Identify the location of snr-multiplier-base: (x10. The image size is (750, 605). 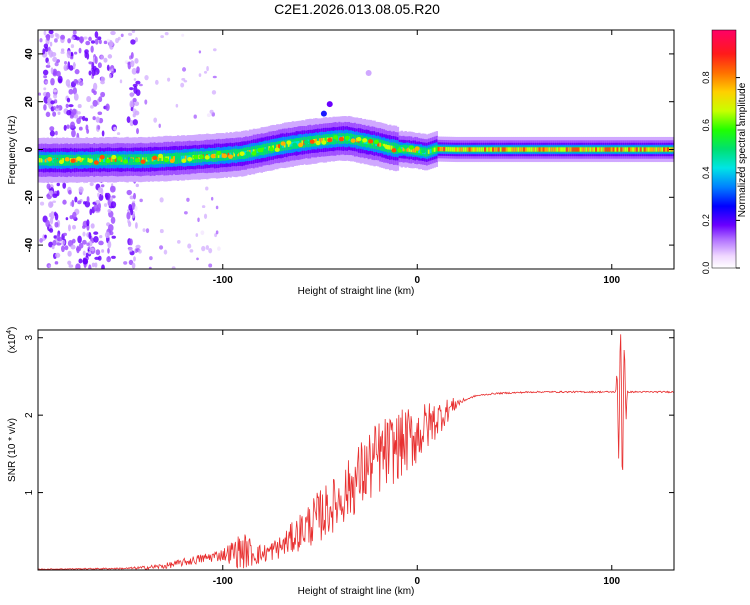
(12, 343).